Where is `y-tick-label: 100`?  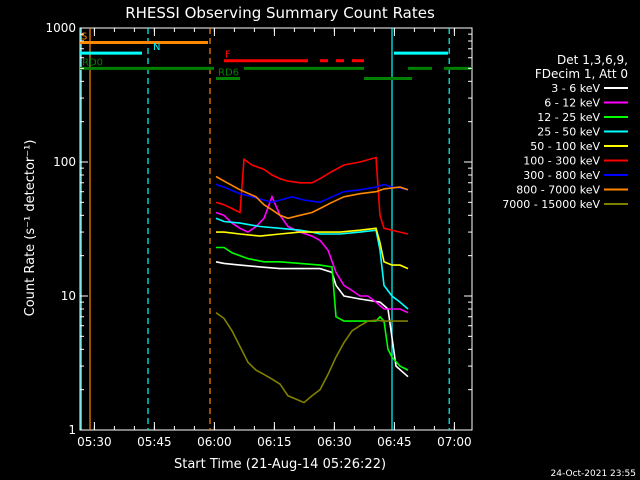
y-tick-label: 100 is located at coordinates (64, 162).